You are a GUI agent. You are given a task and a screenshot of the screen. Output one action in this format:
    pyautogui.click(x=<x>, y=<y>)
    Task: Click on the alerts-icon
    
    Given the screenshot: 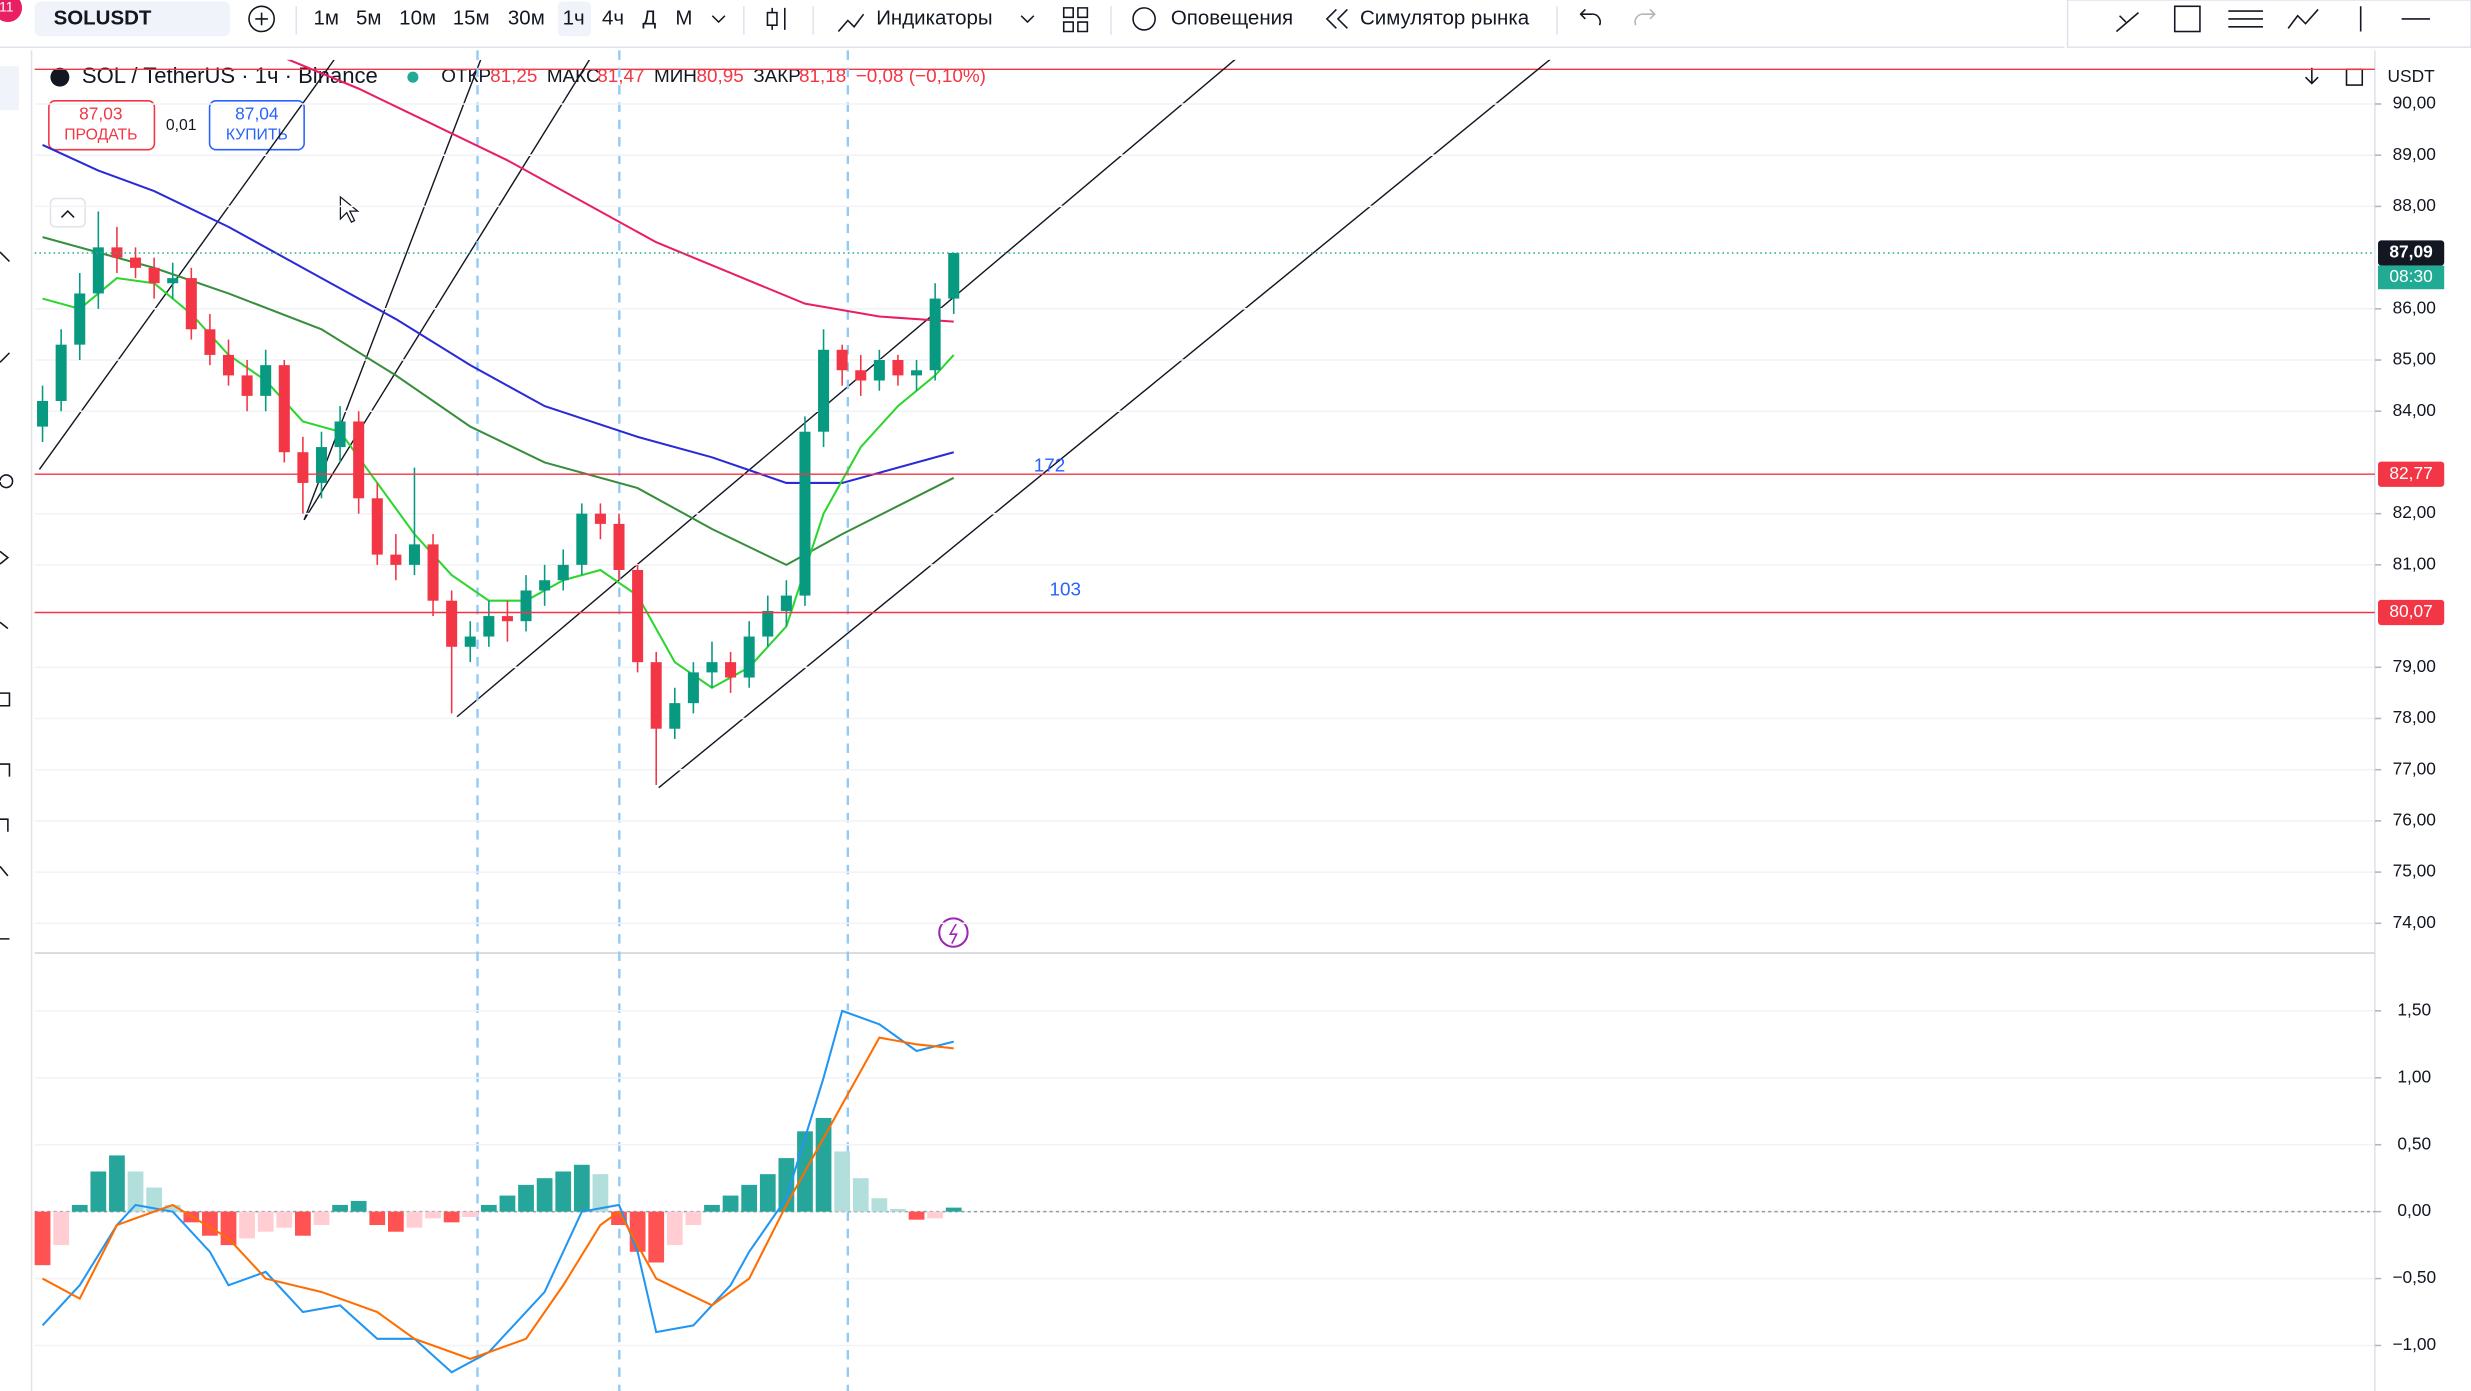 What is the action you would take?
    pyautogui.click(x=1144, y=19)
    